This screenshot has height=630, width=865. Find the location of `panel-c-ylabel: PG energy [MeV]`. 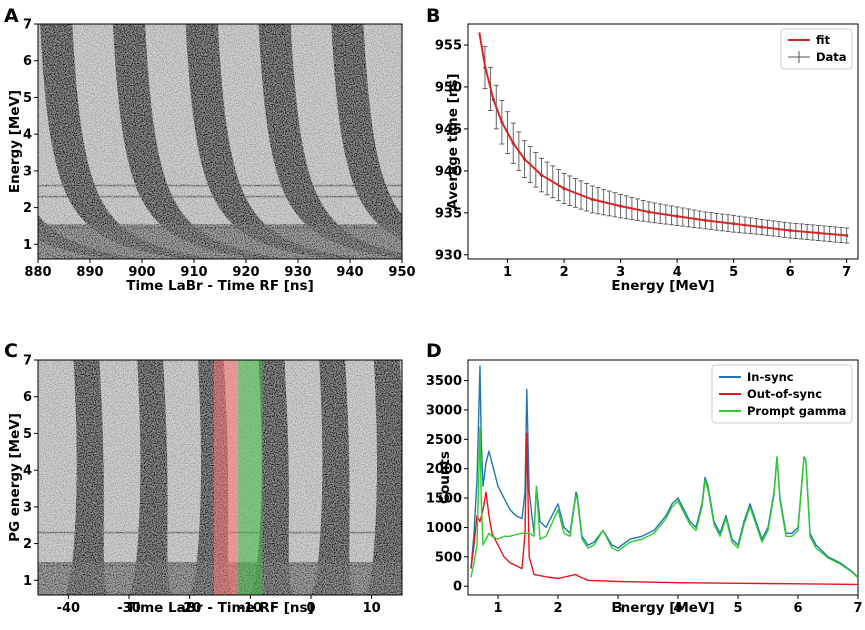

panel-c-ylabel: PG energy [MeV] is located at coordinates (15, 477).